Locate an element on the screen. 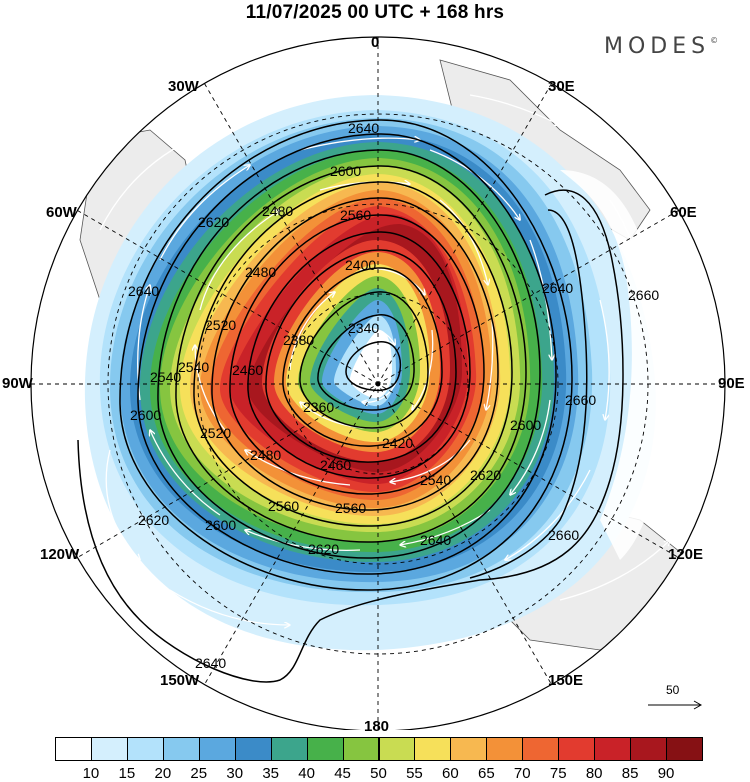 This screenshot has width=750, height=782. colorbar-tick-label: 75 is located at coordinates (558, 773).